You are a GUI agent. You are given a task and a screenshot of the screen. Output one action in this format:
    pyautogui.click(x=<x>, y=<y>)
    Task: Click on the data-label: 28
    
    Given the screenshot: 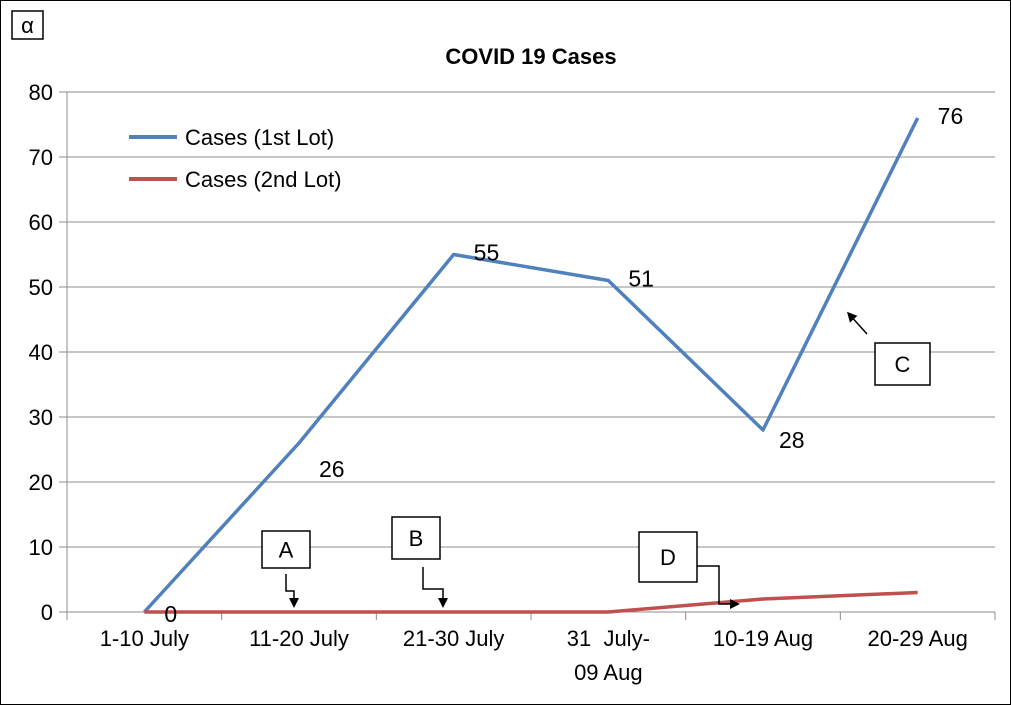 What is the action you would take?
    pyautogui.click(x=792, y=440)
    